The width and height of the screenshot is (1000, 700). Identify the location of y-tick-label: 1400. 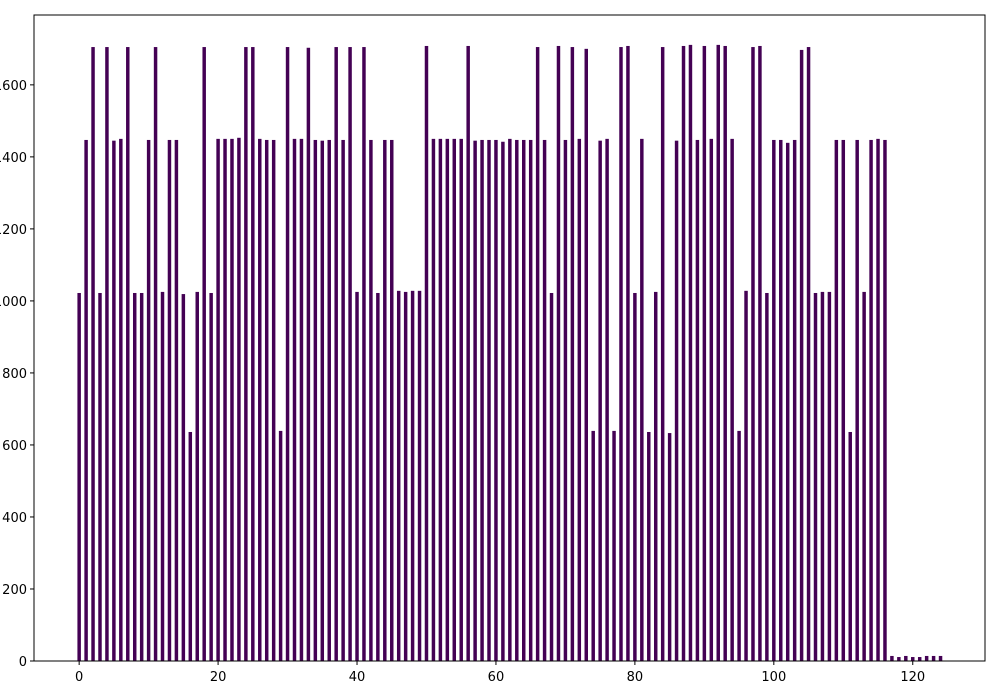
(13, 158).